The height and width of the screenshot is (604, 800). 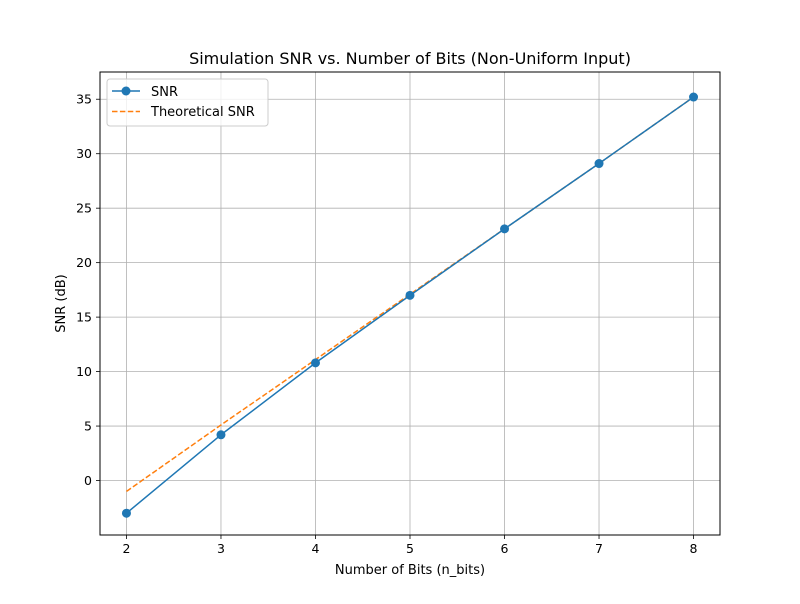 What do you see at coordinates (316, 548) in the screenshot?
I see `x-tick-label: 4` at bounding box center [316, 548].